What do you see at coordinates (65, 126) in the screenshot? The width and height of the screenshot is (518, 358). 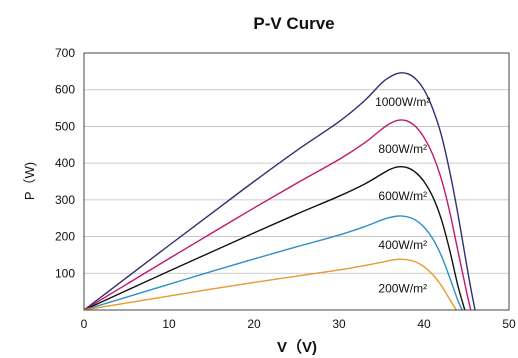 I see `y-tick-label: 500` at bounding box center [65, 126].